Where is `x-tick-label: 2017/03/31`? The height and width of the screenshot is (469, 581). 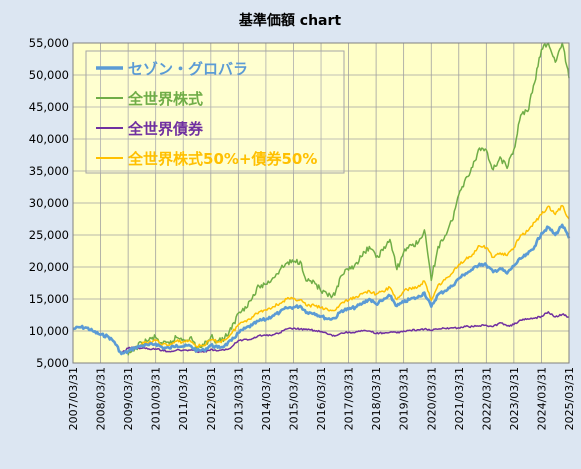
x-tick-label: 2017/03/31 is located at coordinates (349, 398).